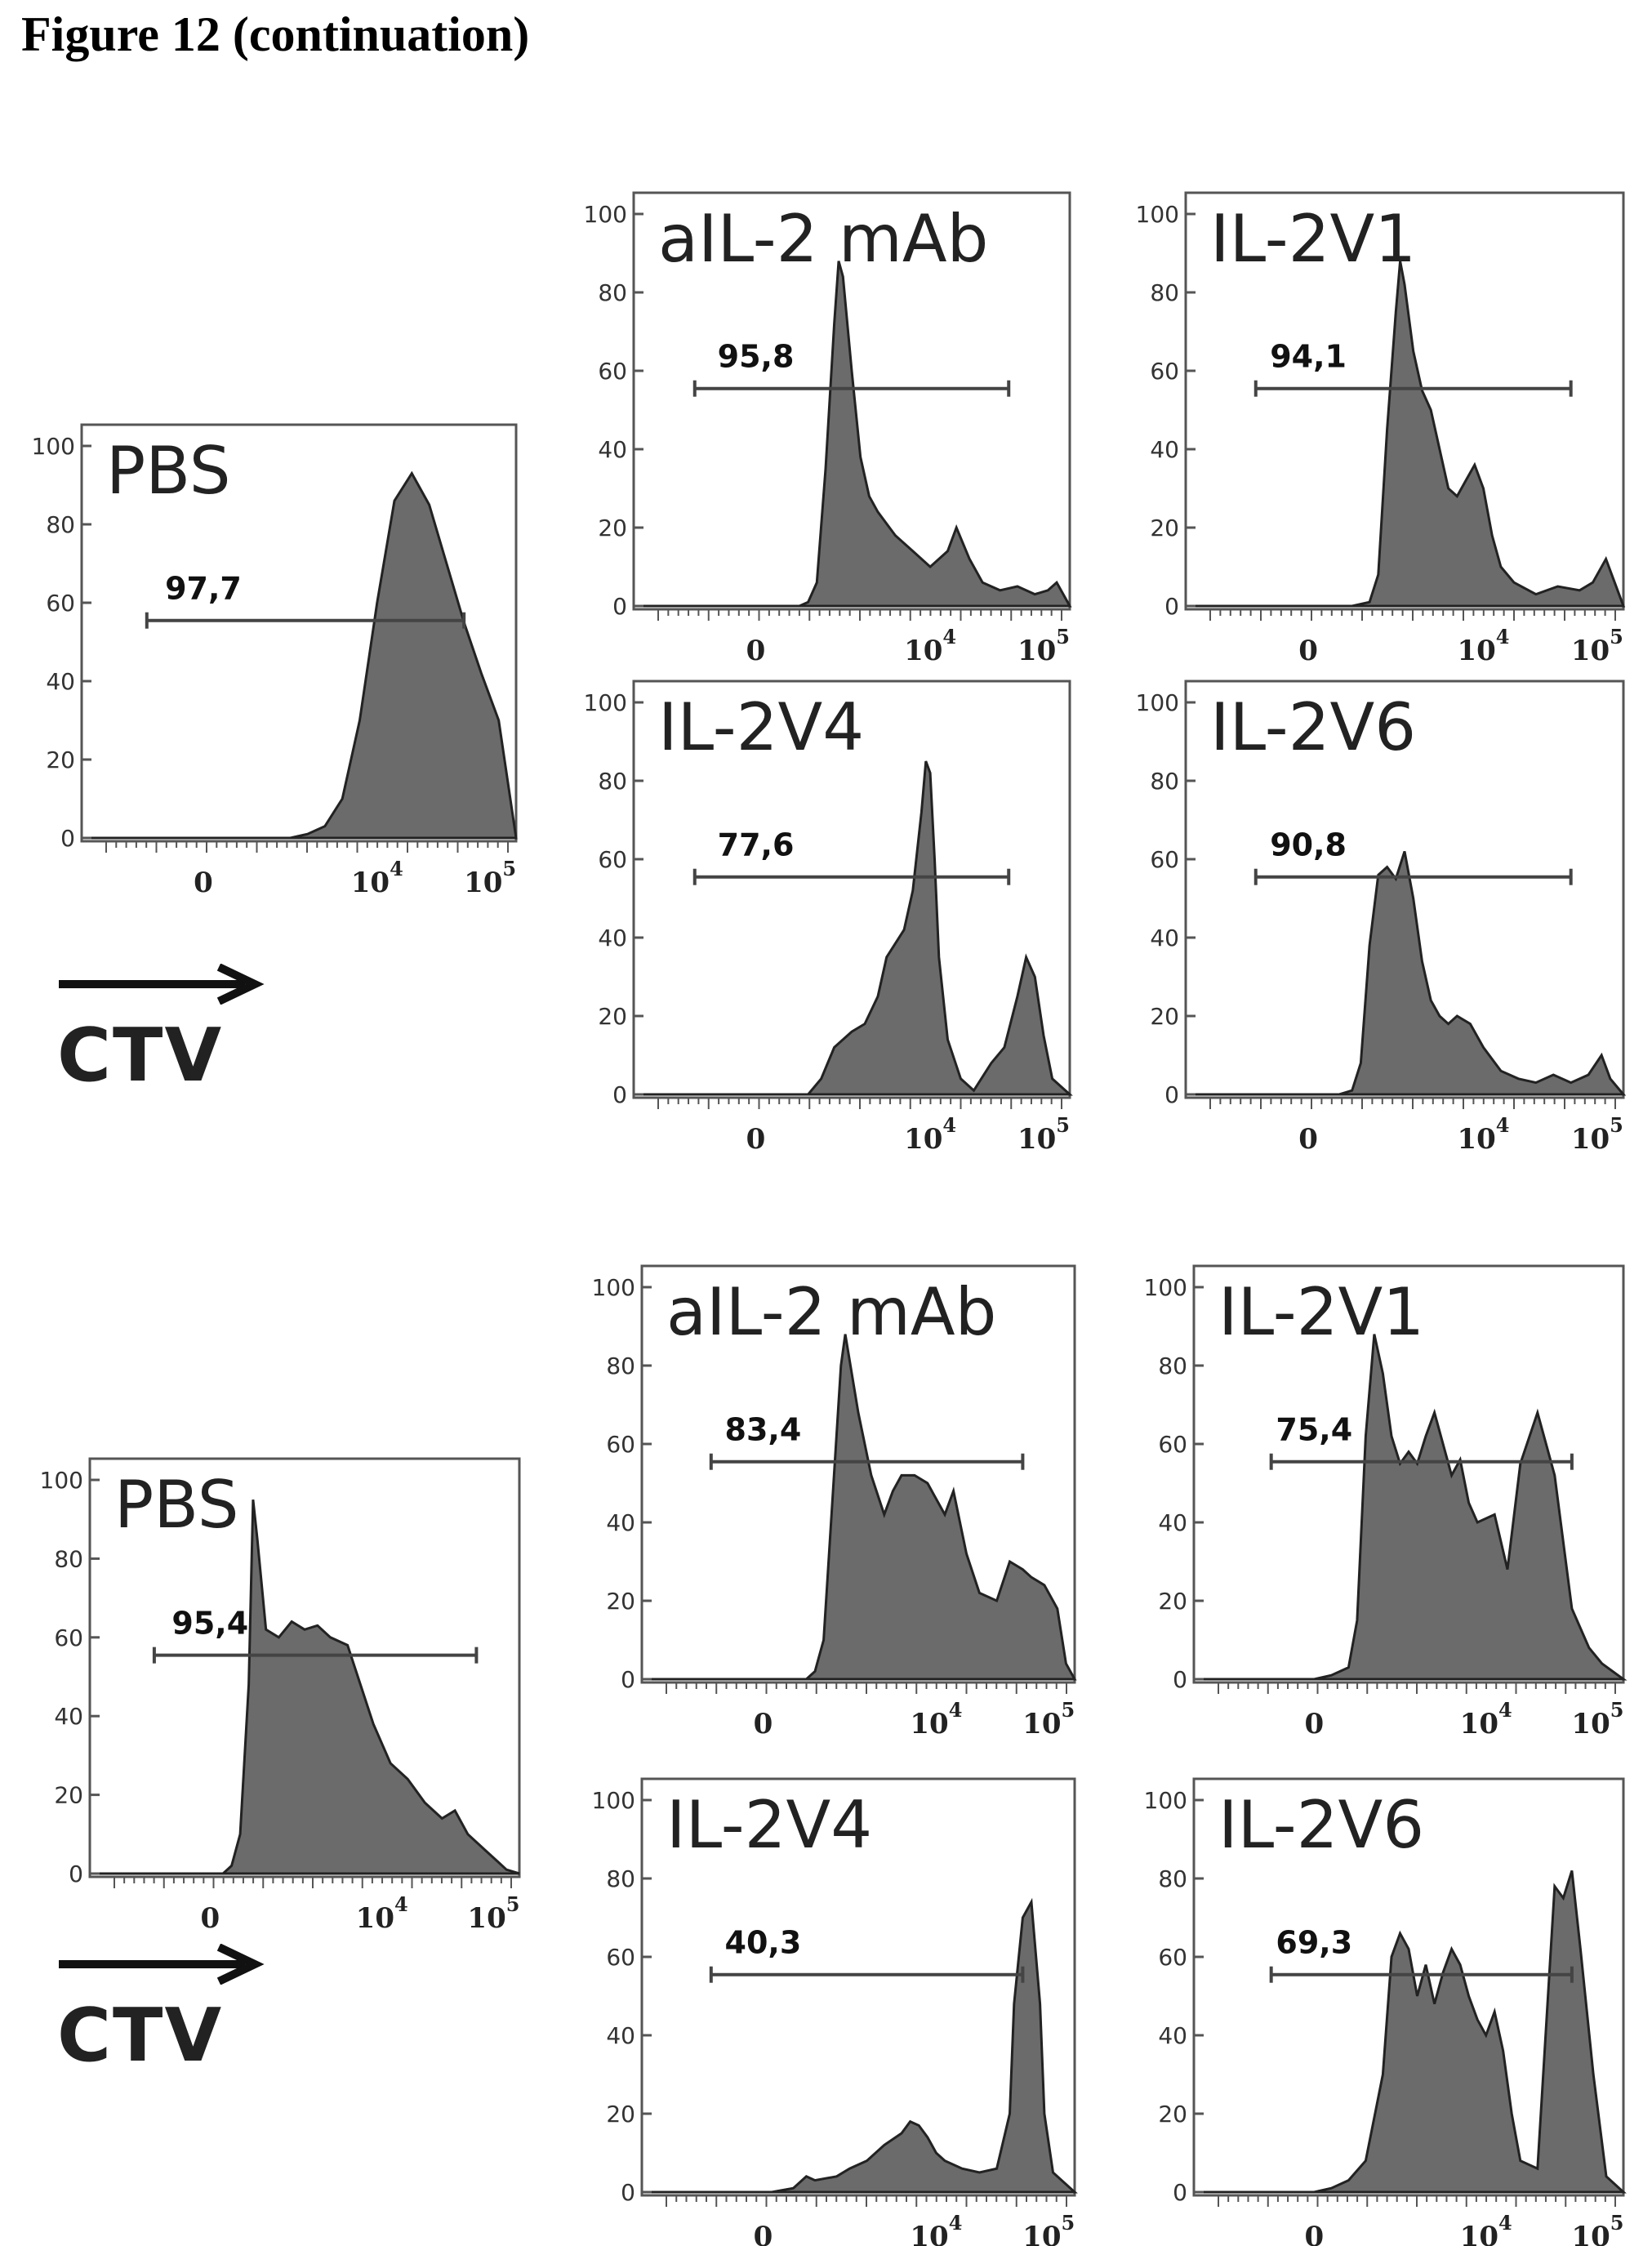 This screenshot has width=1652, height=2246. I want to click on panel-label: PBS, so click(176, 1505).